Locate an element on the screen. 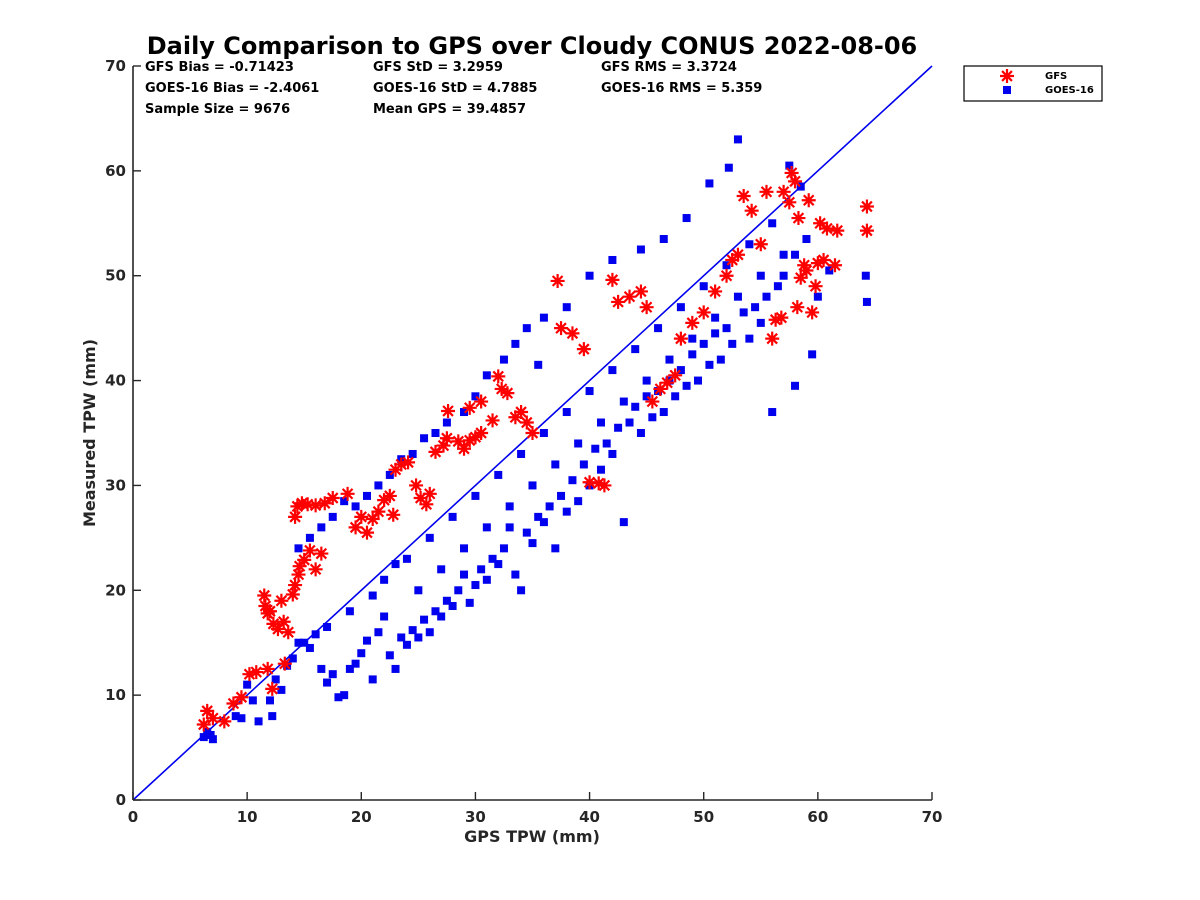  x-tick-label: 30 is located at coordinates (475, 817).